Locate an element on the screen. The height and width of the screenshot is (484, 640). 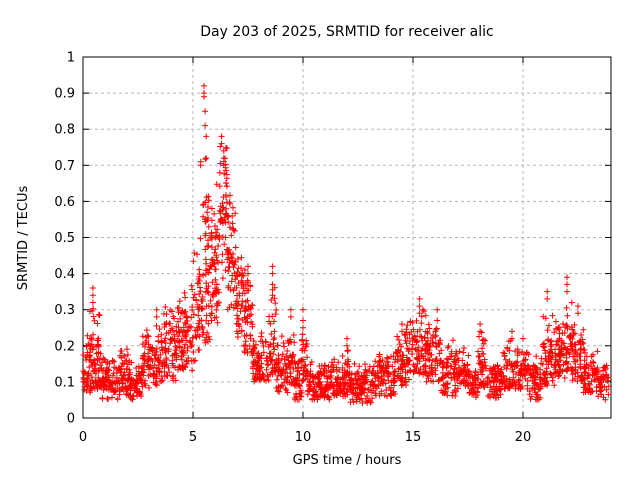
x-tick-label: 10 is located at coordinates (303, 437).